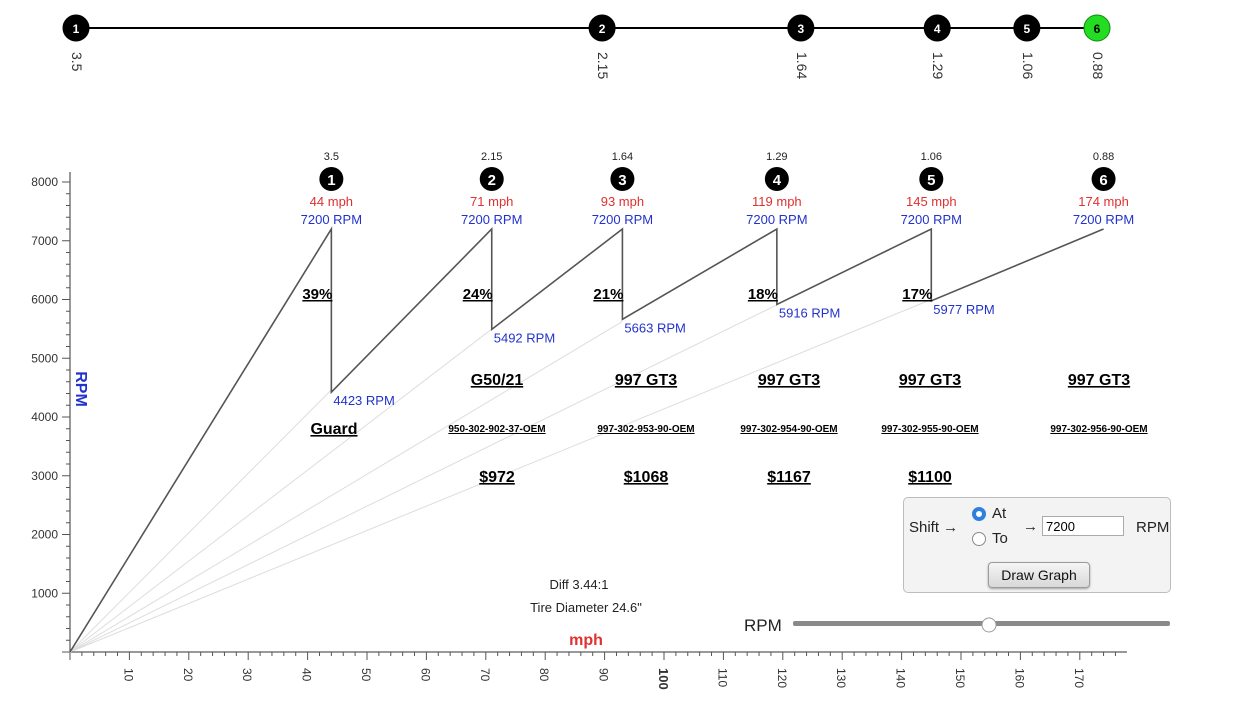  Describe the element at coordinates (789, 477) in the screenshot. I see `gear-price: $1167` at that location.